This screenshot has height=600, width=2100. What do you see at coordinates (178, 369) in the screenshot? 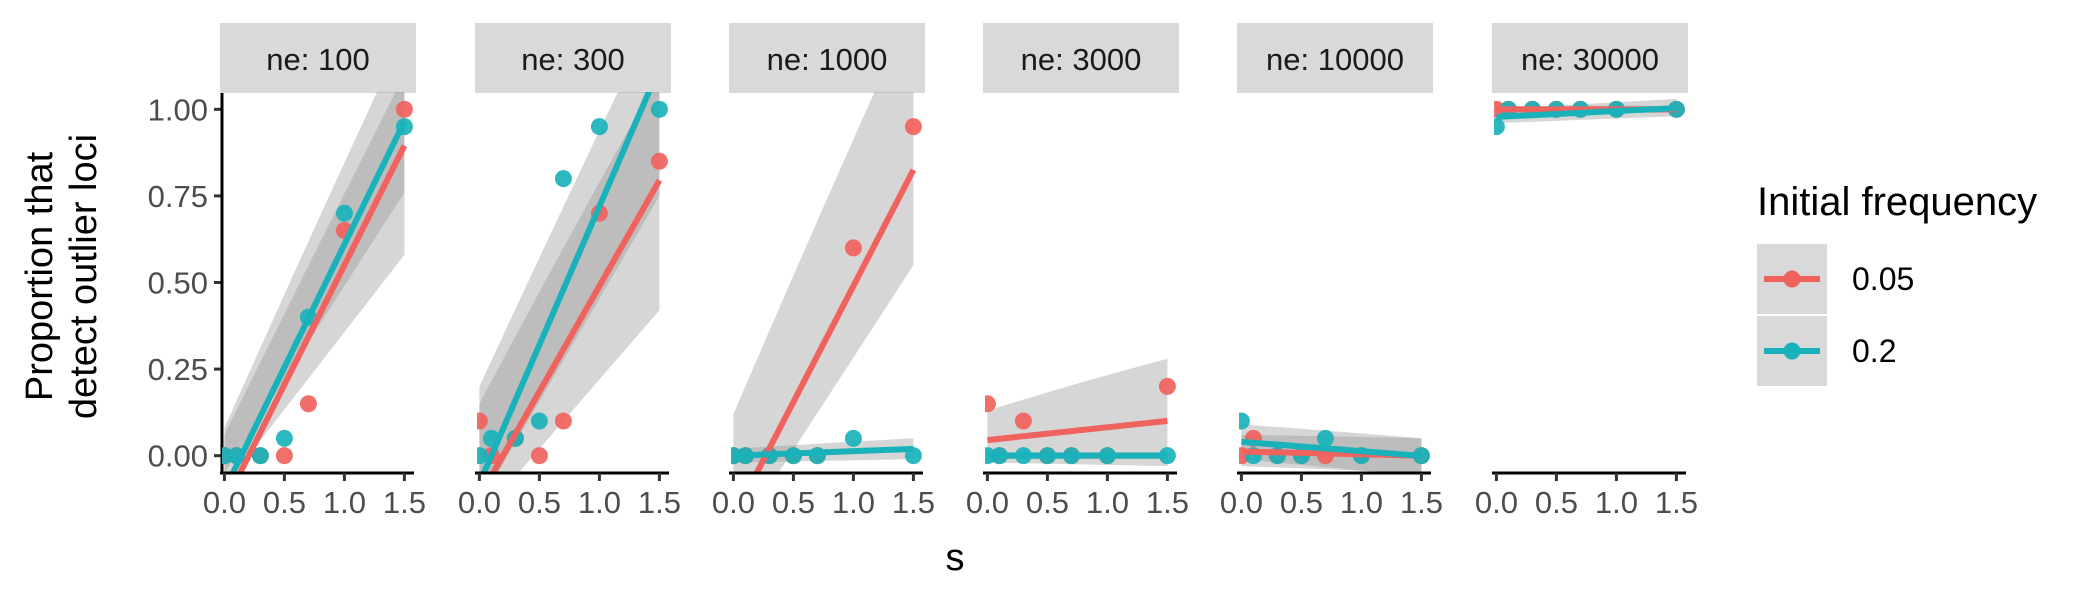
I see `y-tick-label: 0.25` at bounding box center [178, 369].